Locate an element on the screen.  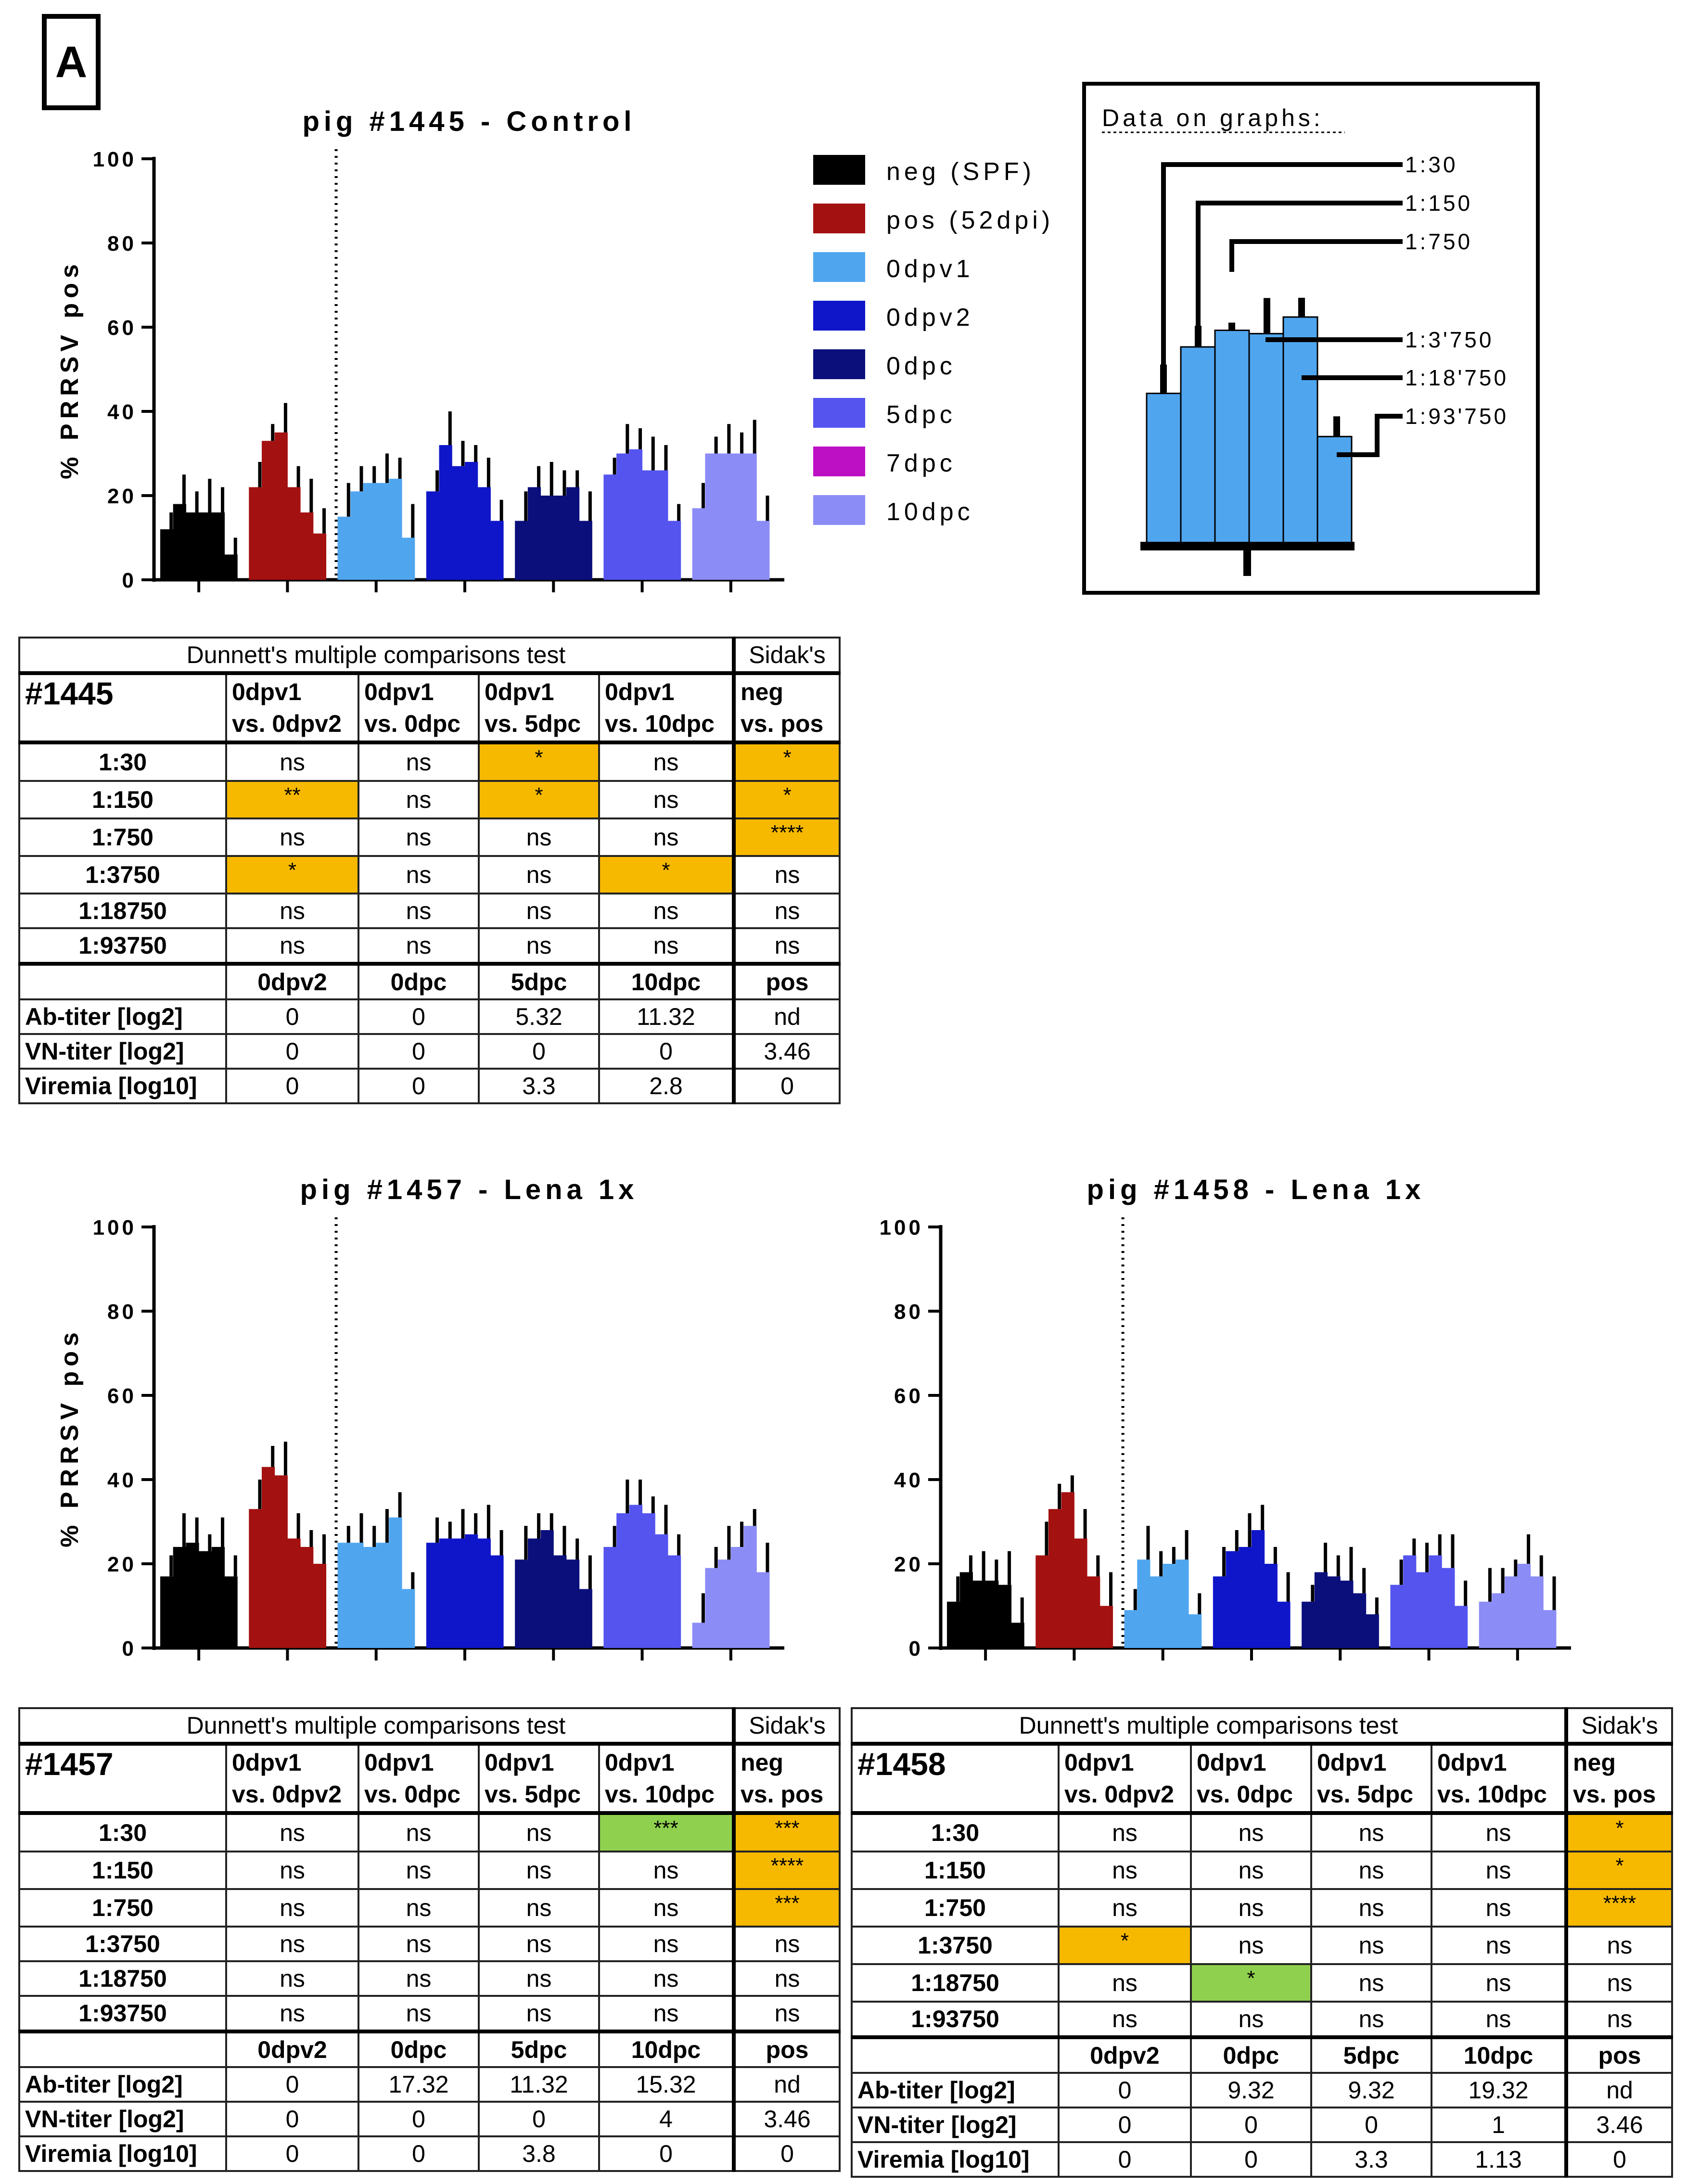
sidak-test-title: Sidak's is located at coordinates (786, 1726).